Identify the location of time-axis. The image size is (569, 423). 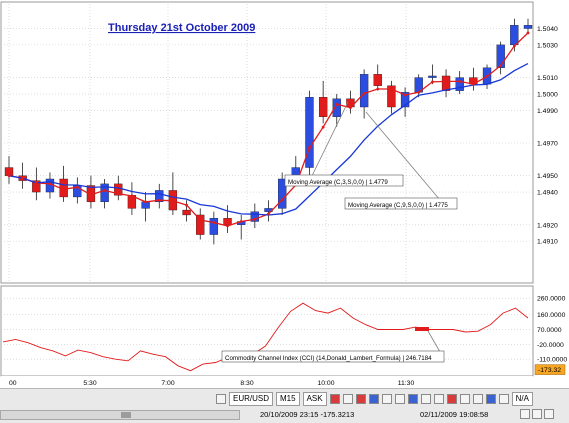
(267, 381).